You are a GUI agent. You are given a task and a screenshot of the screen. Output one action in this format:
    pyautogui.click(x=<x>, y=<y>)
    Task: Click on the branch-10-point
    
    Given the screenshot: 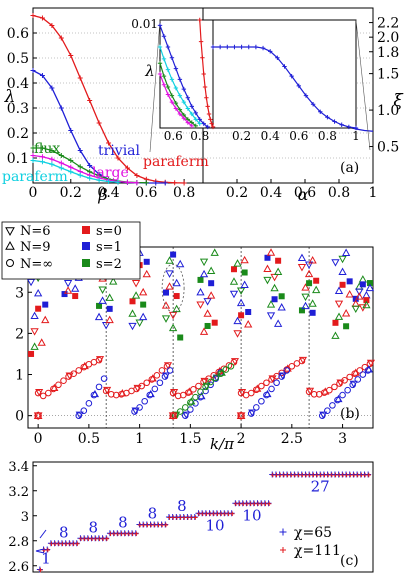 What is the action you would take?
    pyautogui.click(x=216, y=378)
    